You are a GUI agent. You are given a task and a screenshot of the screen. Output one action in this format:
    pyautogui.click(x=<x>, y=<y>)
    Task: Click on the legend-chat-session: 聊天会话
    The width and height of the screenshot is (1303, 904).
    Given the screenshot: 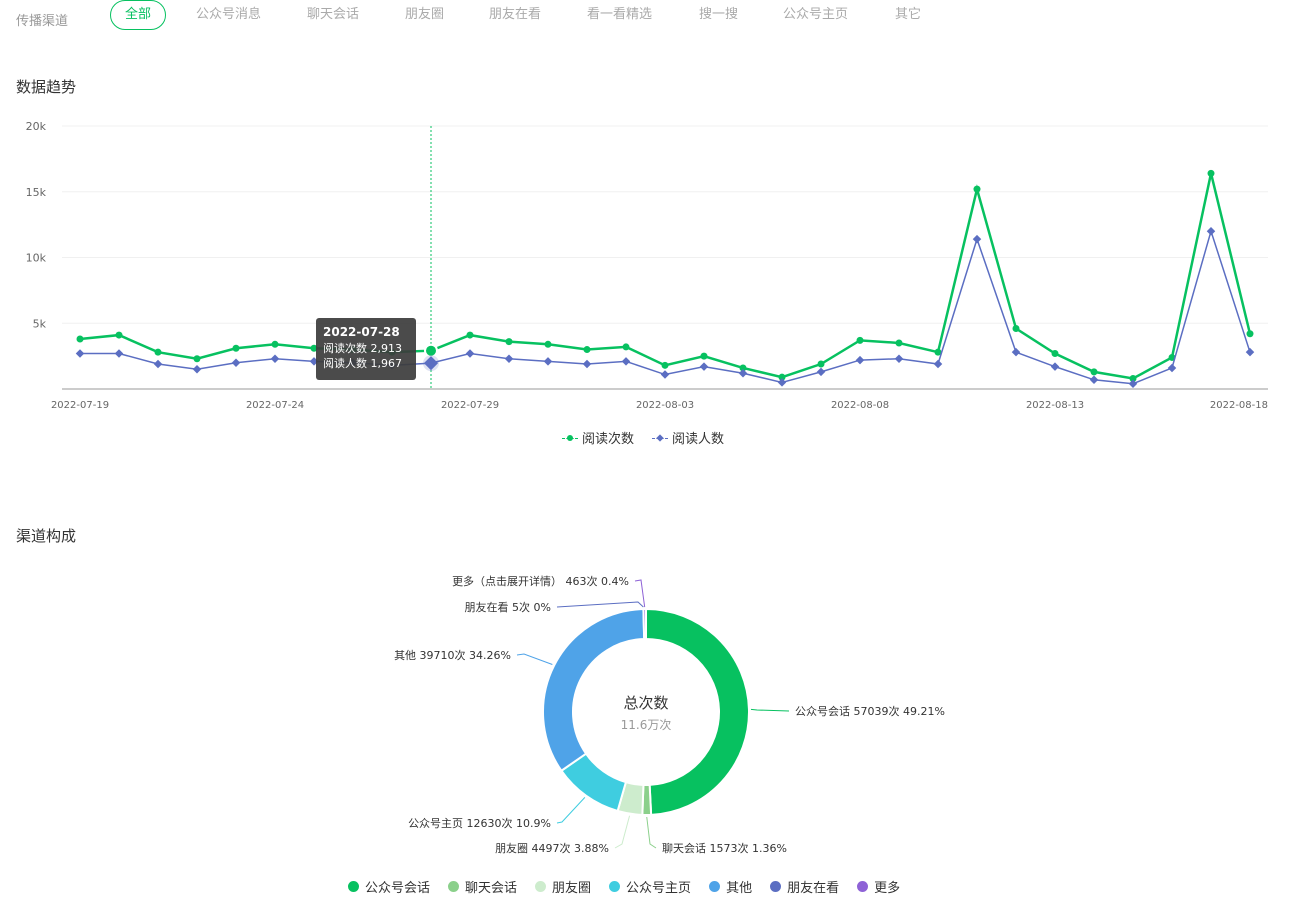 What is the action you would take?
    pyautogui.click(x=482, y=886)
    